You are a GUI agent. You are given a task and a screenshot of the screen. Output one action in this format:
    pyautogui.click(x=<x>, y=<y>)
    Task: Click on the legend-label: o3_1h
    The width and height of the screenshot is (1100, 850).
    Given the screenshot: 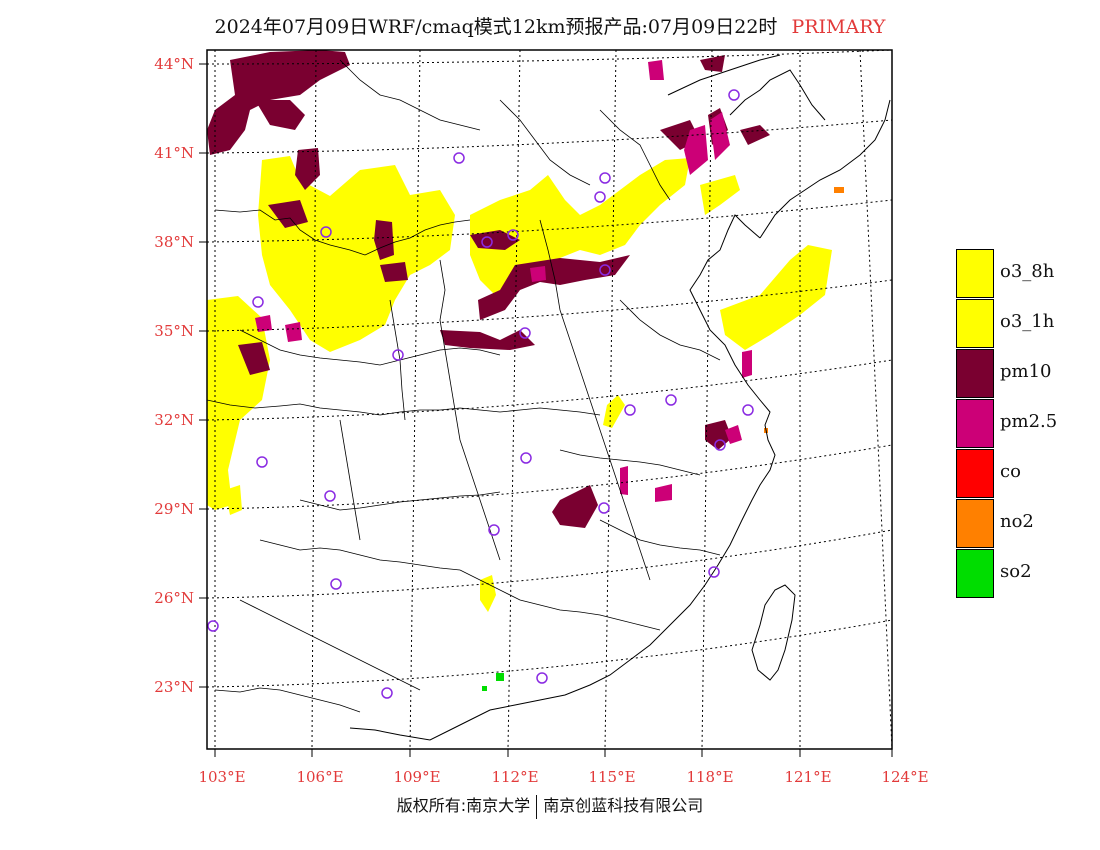 What is the action you would take?
    pyautogui.click(x=1027, y=321)
    